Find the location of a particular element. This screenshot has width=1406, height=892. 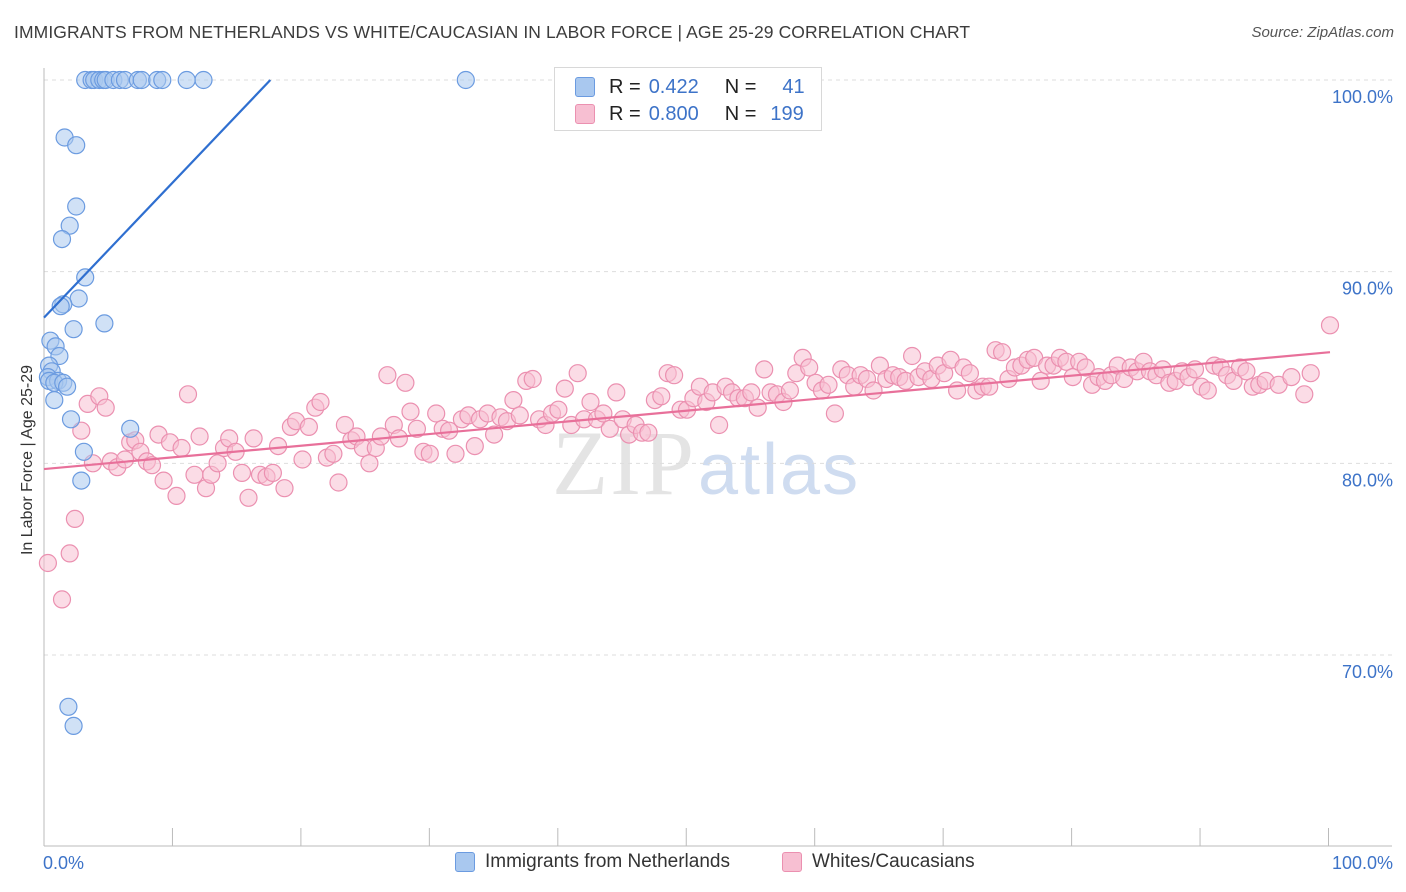

correlation-legend: R = 0.422 N = 41 R = 0.800 N = 199 is located at coordinates (688, 99).